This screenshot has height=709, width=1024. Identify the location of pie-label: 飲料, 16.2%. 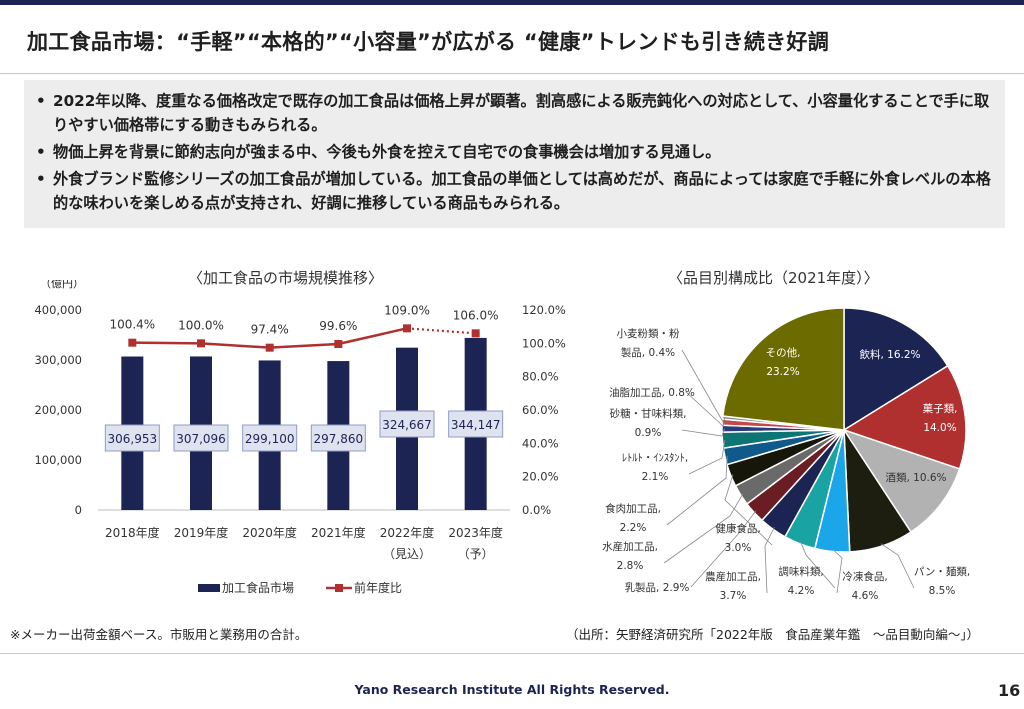
(889, 354).